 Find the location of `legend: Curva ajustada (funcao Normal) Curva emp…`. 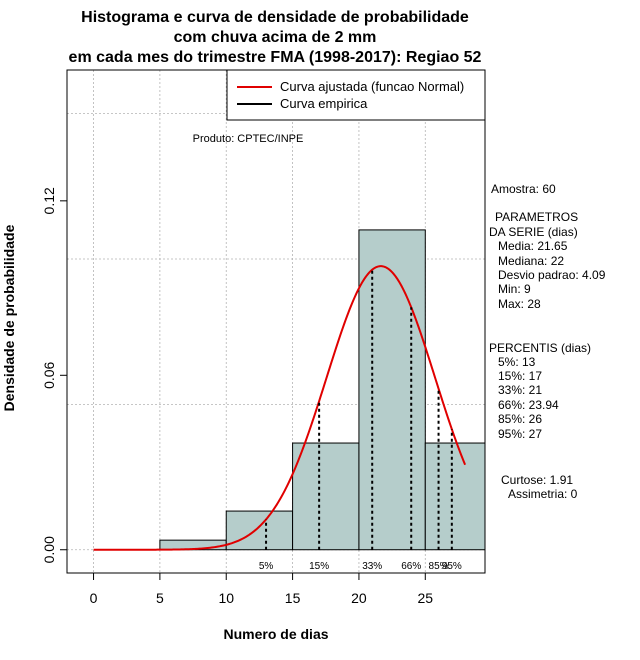

legend: Curva ajustada (funcao Normal) Curva emp… is located at coordinates (356, 95).